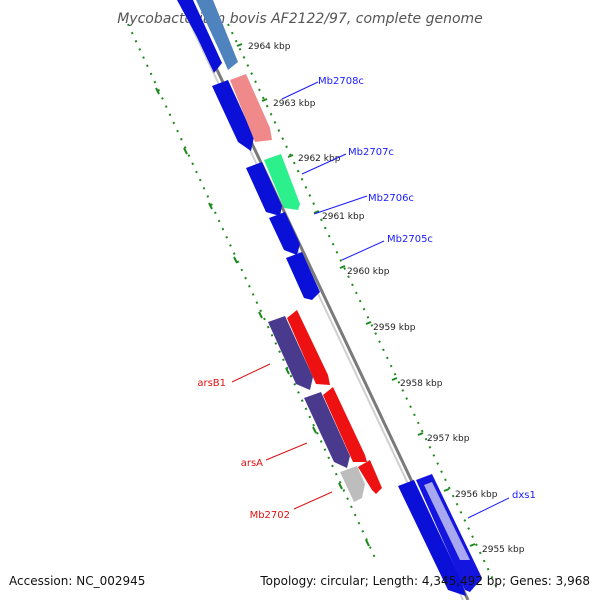  What do you see at coordinates (343, 217) in the screenshot?
I see `tick-label: 2961 kbp` at bounding box center [343, 217].